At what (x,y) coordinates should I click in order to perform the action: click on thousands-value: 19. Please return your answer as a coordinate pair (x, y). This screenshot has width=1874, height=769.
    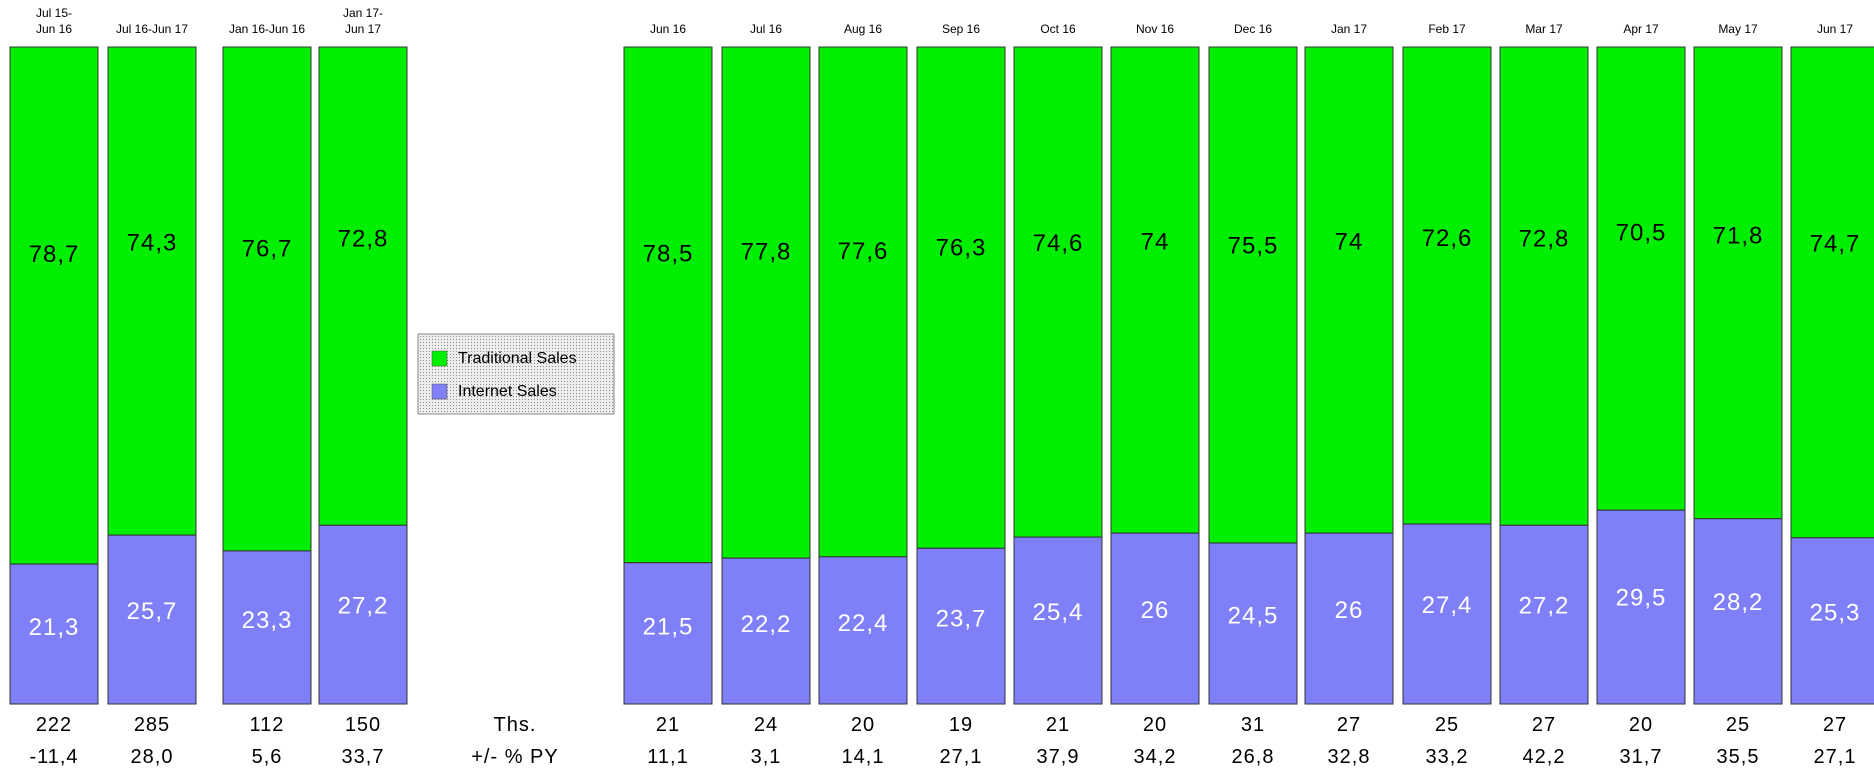
    Looking at the image, I should click on (961, 725).